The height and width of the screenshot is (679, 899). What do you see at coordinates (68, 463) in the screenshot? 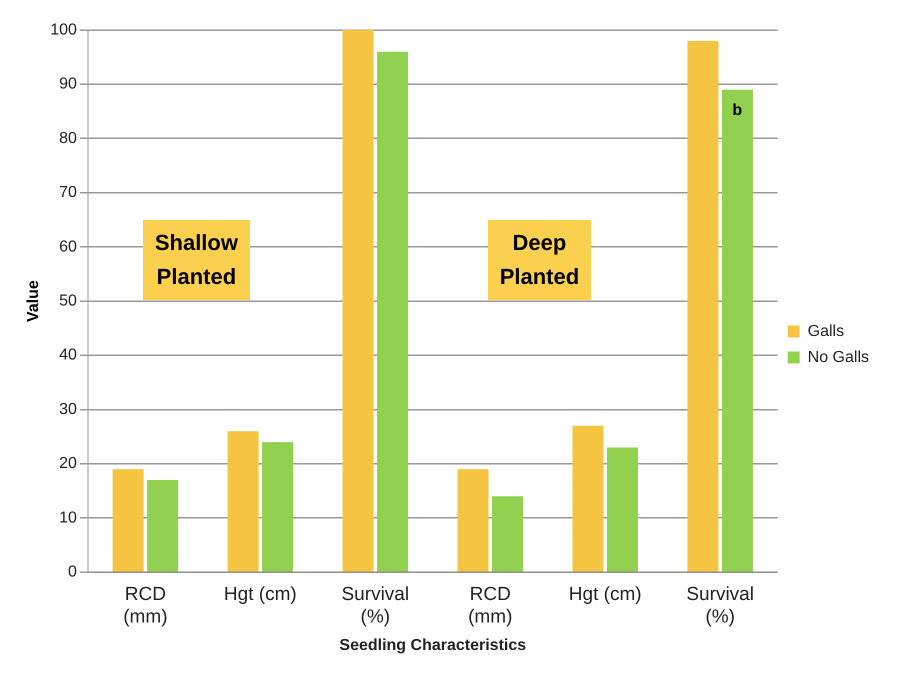
I see `y-tick-label: 20` at bounding box center [68, 463].